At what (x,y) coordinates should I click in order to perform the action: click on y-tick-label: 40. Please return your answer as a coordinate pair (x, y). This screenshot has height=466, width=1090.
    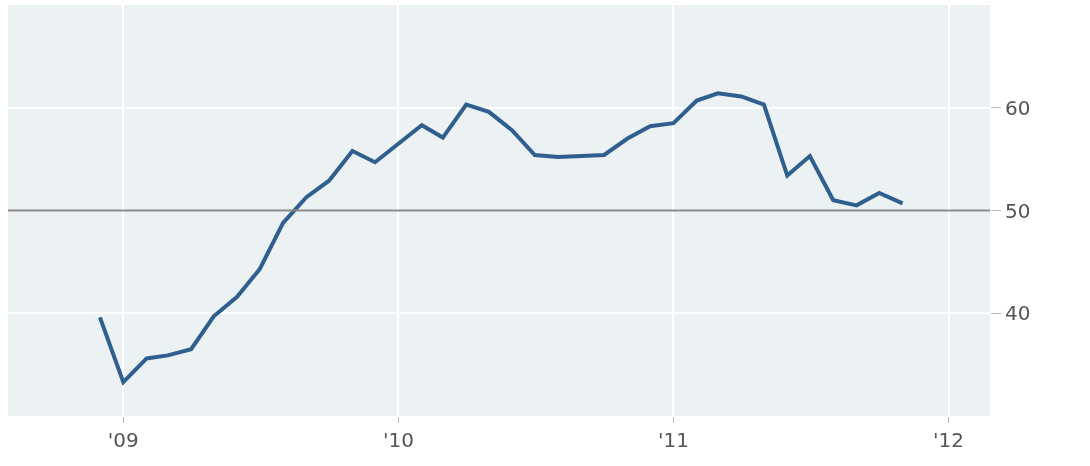
    Looking at the image, I should click on (1018, 313).